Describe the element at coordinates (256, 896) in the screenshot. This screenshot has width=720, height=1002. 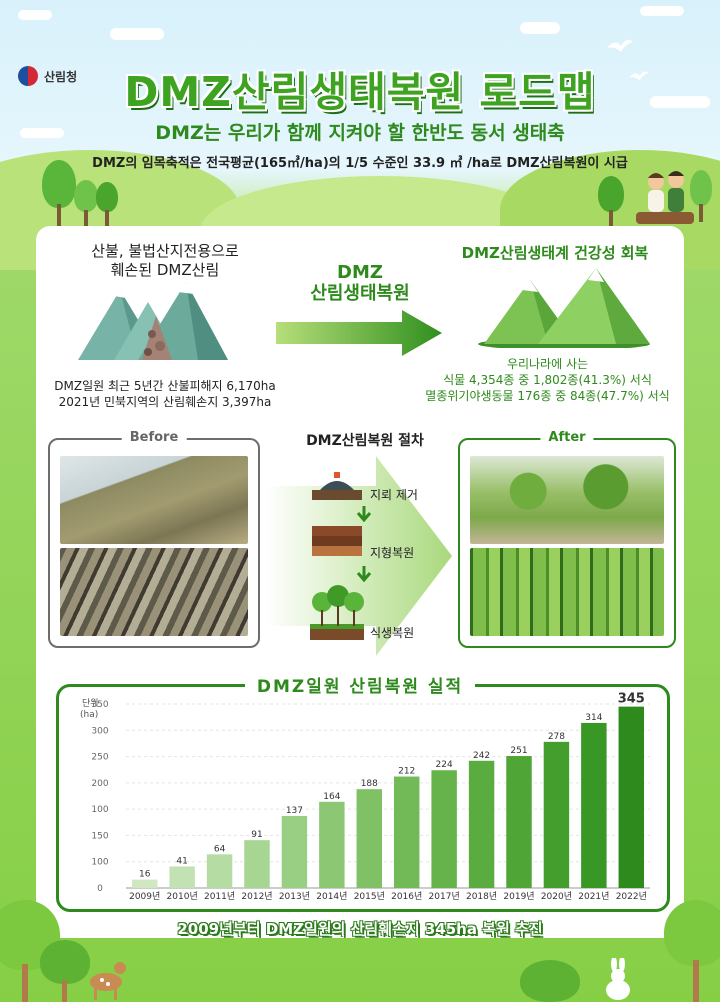
I see `x-tick-label: 2012년` at that location.